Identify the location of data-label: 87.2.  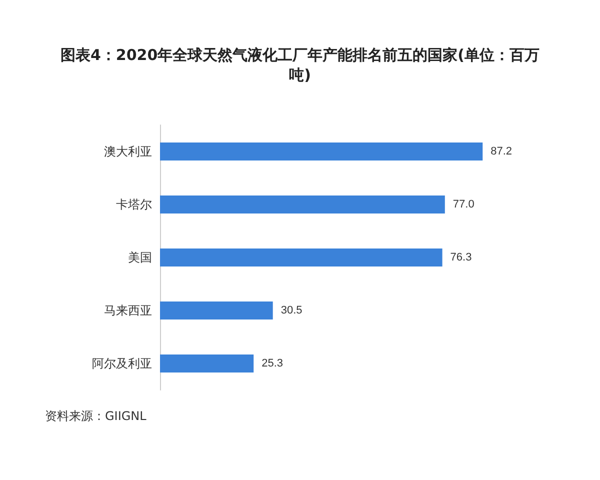
(501, 152).